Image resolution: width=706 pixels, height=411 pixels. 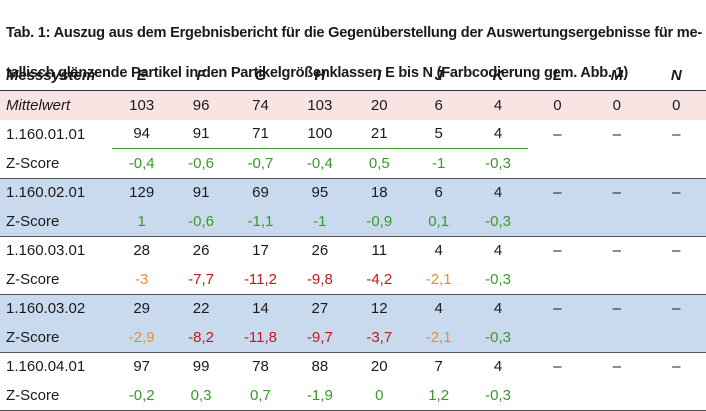 I want to click on header-cell: F, so click(x=201, y=76).